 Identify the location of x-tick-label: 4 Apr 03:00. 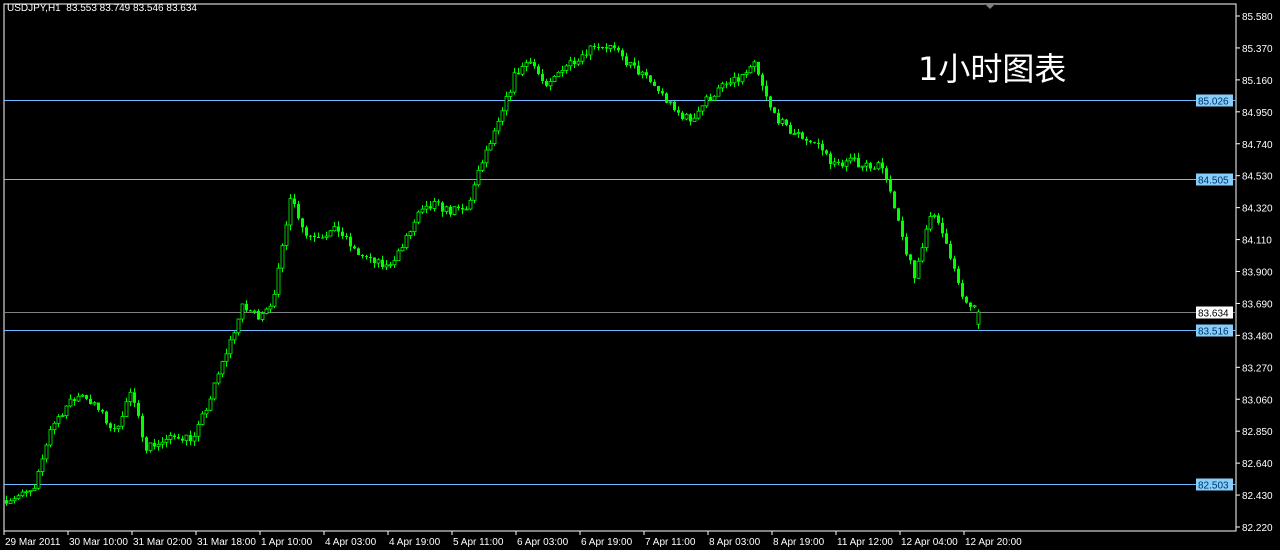
(351, 542).